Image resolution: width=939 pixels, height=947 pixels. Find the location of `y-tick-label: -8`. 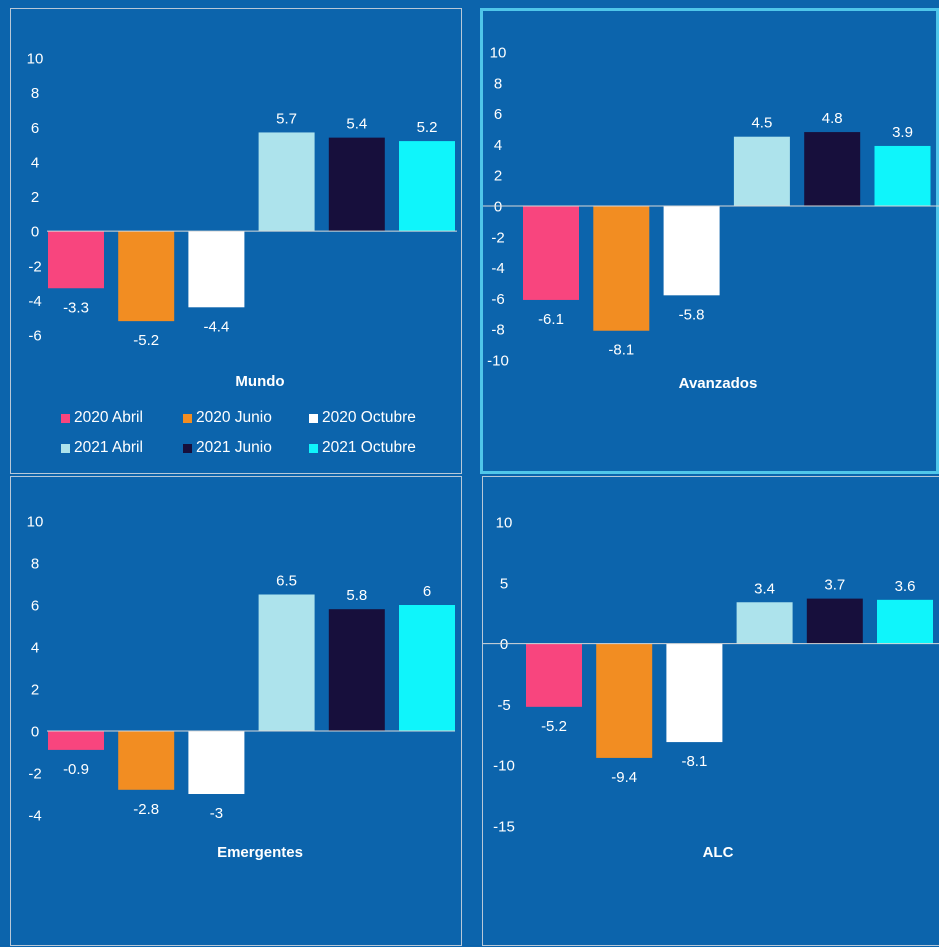

y-tick-label: -8 is located at coordinates (497, 330).